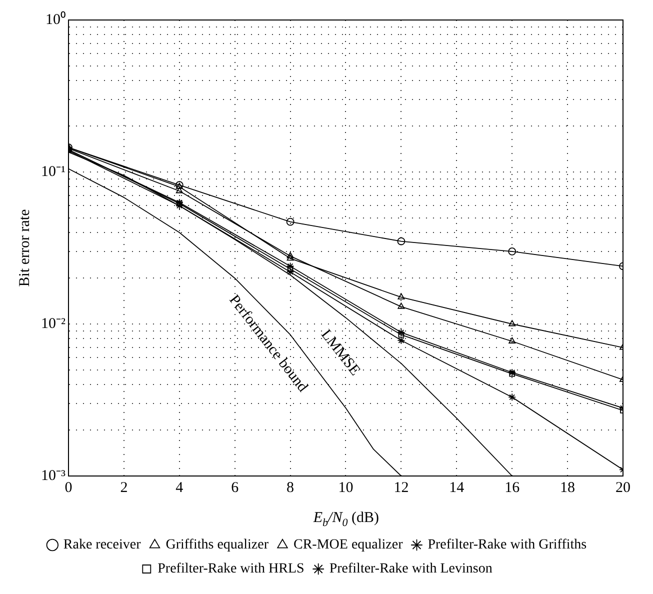 This screenshot has width=653, height=594. Describe the element at coordinates (290, 488) in the screenshot. I see `x-tick-label: 8` at that location.